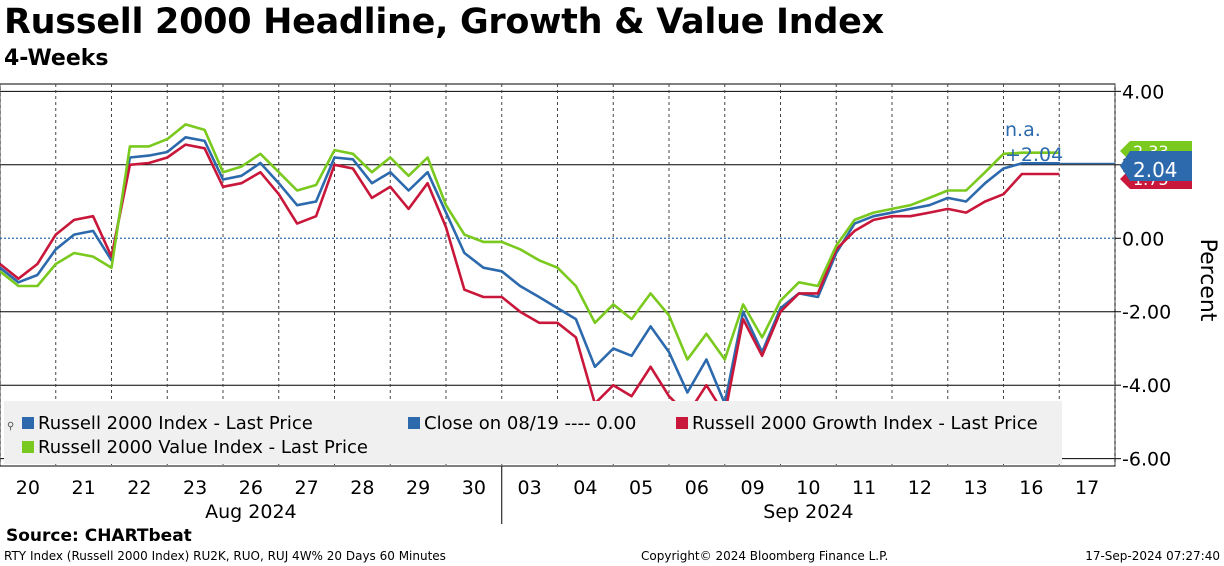 This screenshot has height=566, width=1224. I want to click on legend-label: Russell 2000 Value Index - Last Price, so click(203, 447).